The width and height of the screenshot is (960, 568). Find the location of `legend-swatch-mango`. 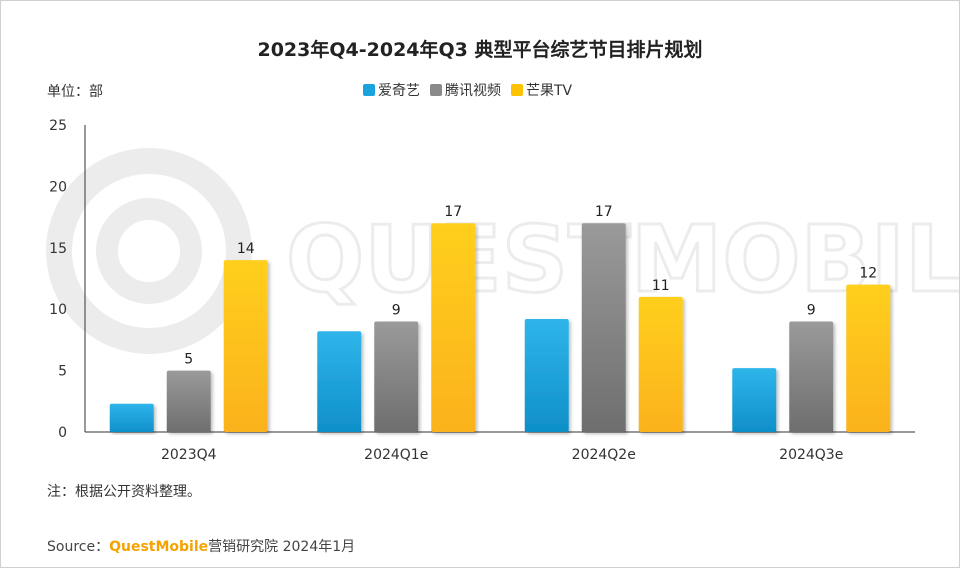

legend-swatch-mango is located at coordinates (517, 90).